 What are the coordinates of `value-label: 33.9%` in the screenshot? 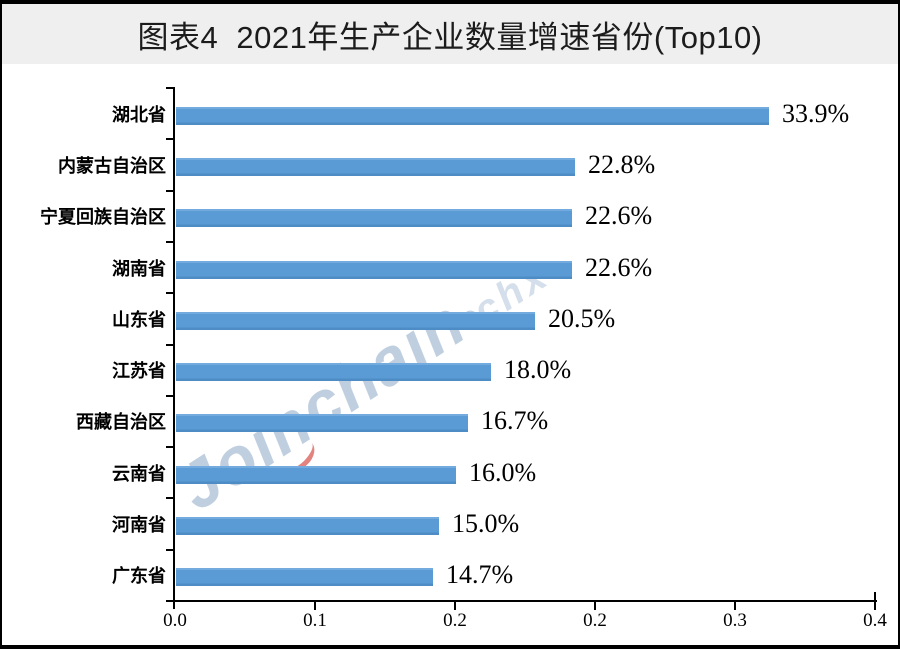 It's located at (816, 113).